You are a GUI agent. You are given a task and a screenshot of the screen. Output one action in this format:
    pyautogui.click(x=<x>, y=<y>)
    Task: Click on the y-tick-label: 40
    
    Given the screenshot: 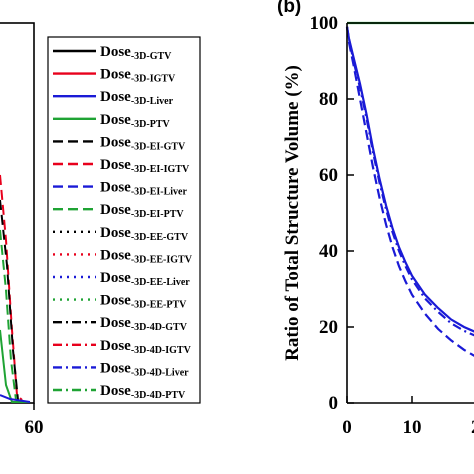 What is the action you would take?
    pyautogui.click(x=328, y=251)
    